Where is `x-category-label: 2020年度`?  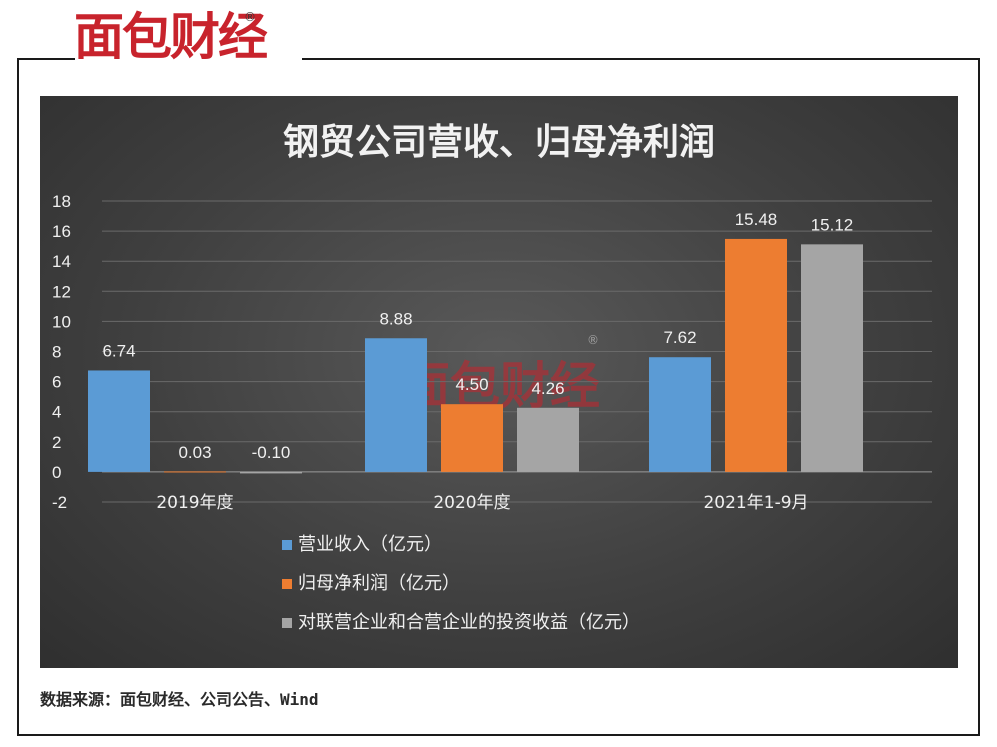
x-category-label: 2020年度 is located at coordinates (471, 503).